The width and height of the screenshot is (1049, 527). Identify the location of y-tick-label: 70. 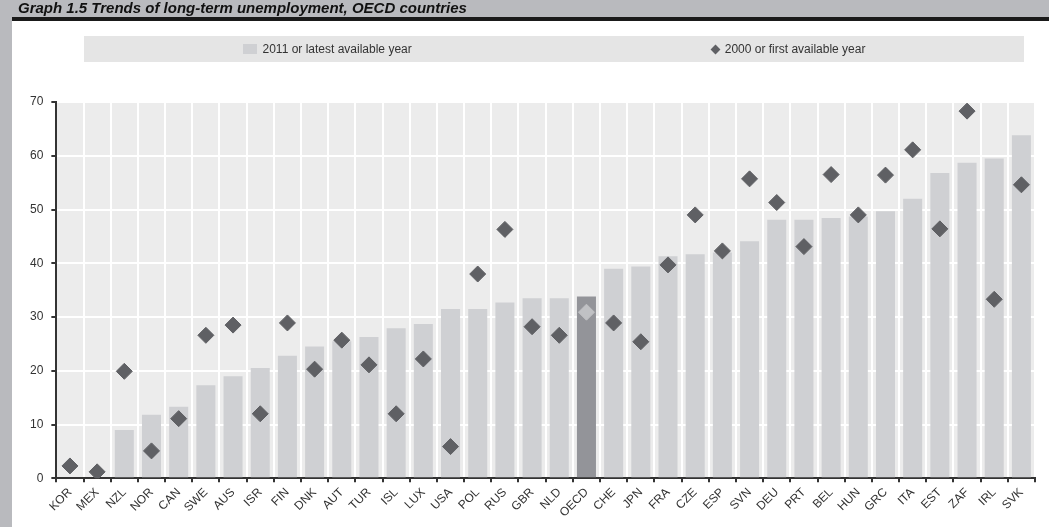
(36, 101).